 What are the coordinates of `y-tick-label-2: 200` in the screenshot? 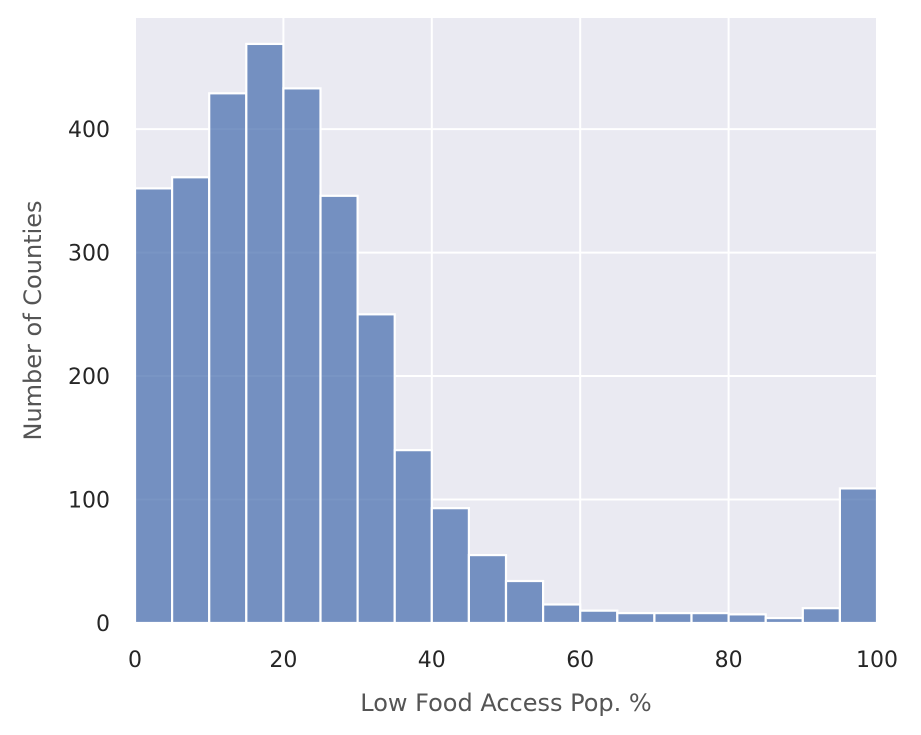 It's located at (89, 377).